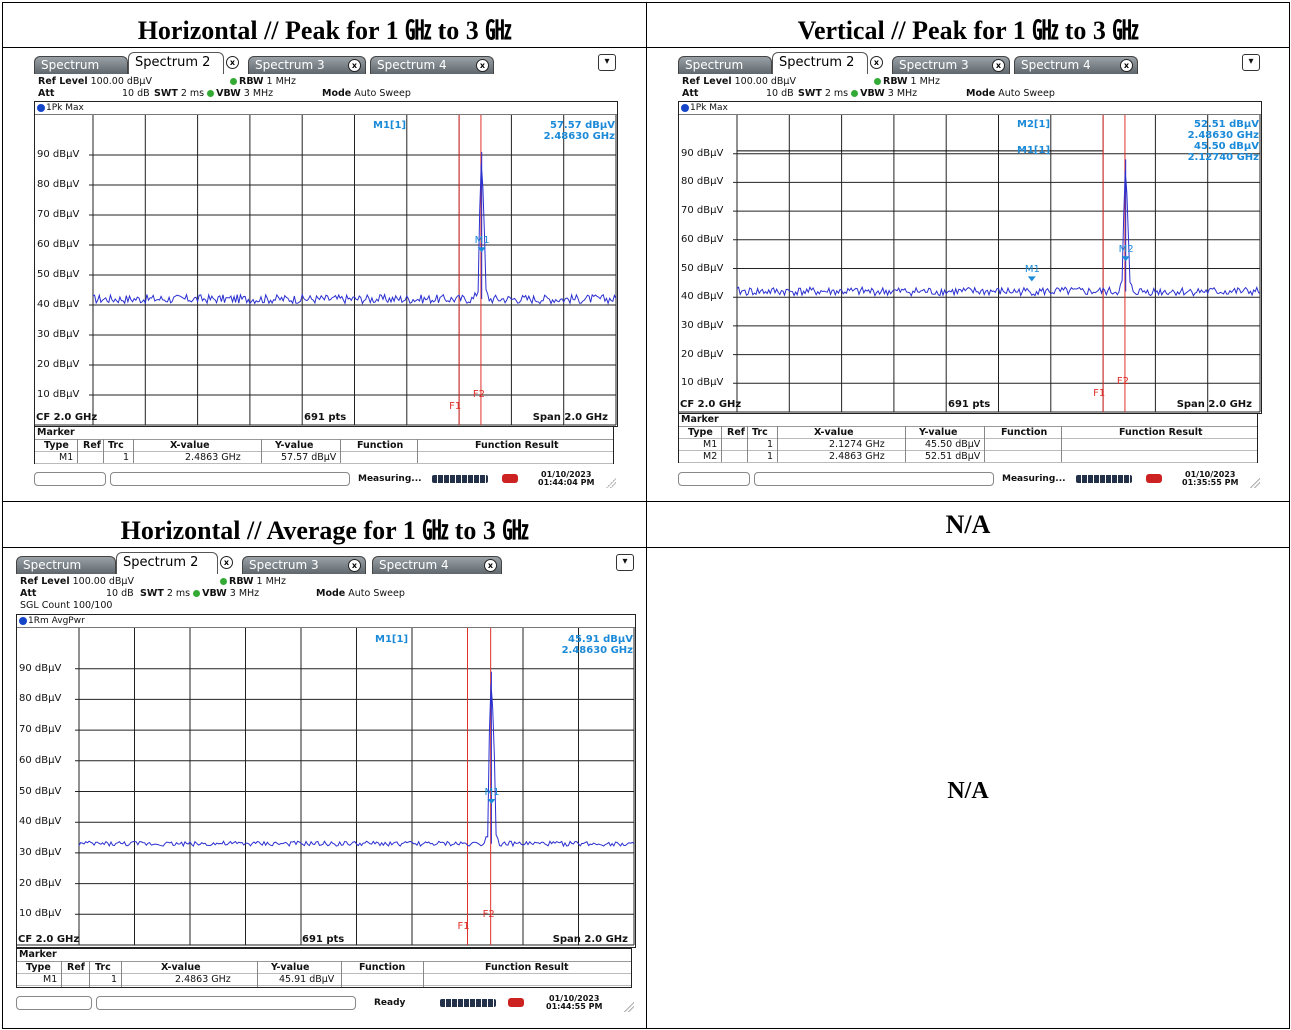  Describe the element at coordinates (482, 241) in the screenshot. I see `marker-tag-m1: M1` at that location.